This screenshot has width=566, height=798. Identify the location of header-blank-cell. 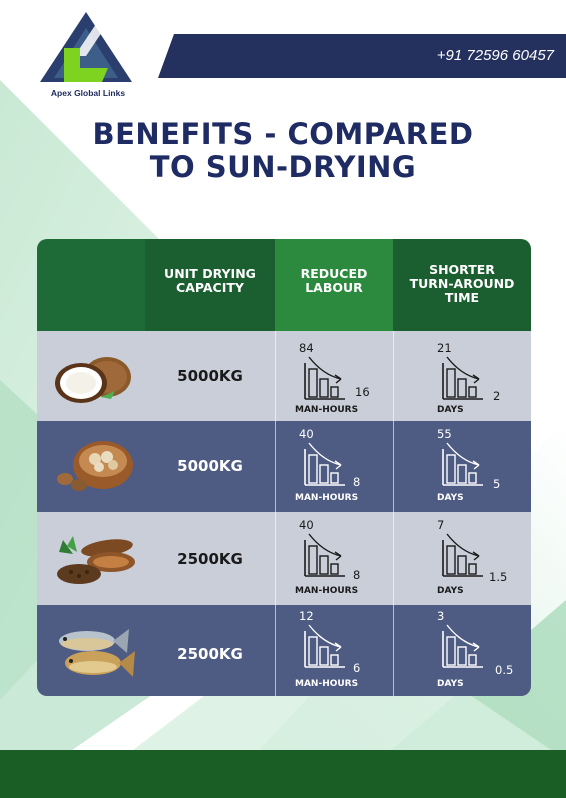
(91, 285).